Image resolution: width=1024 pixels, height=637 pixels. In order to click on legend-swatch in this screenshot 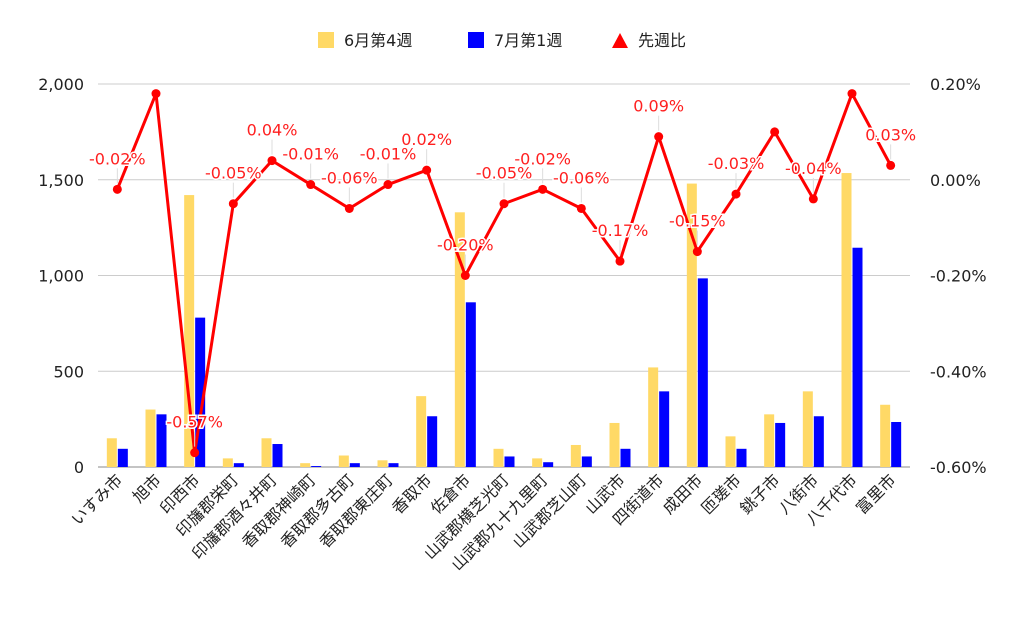, I will do `click(620, 40)`.